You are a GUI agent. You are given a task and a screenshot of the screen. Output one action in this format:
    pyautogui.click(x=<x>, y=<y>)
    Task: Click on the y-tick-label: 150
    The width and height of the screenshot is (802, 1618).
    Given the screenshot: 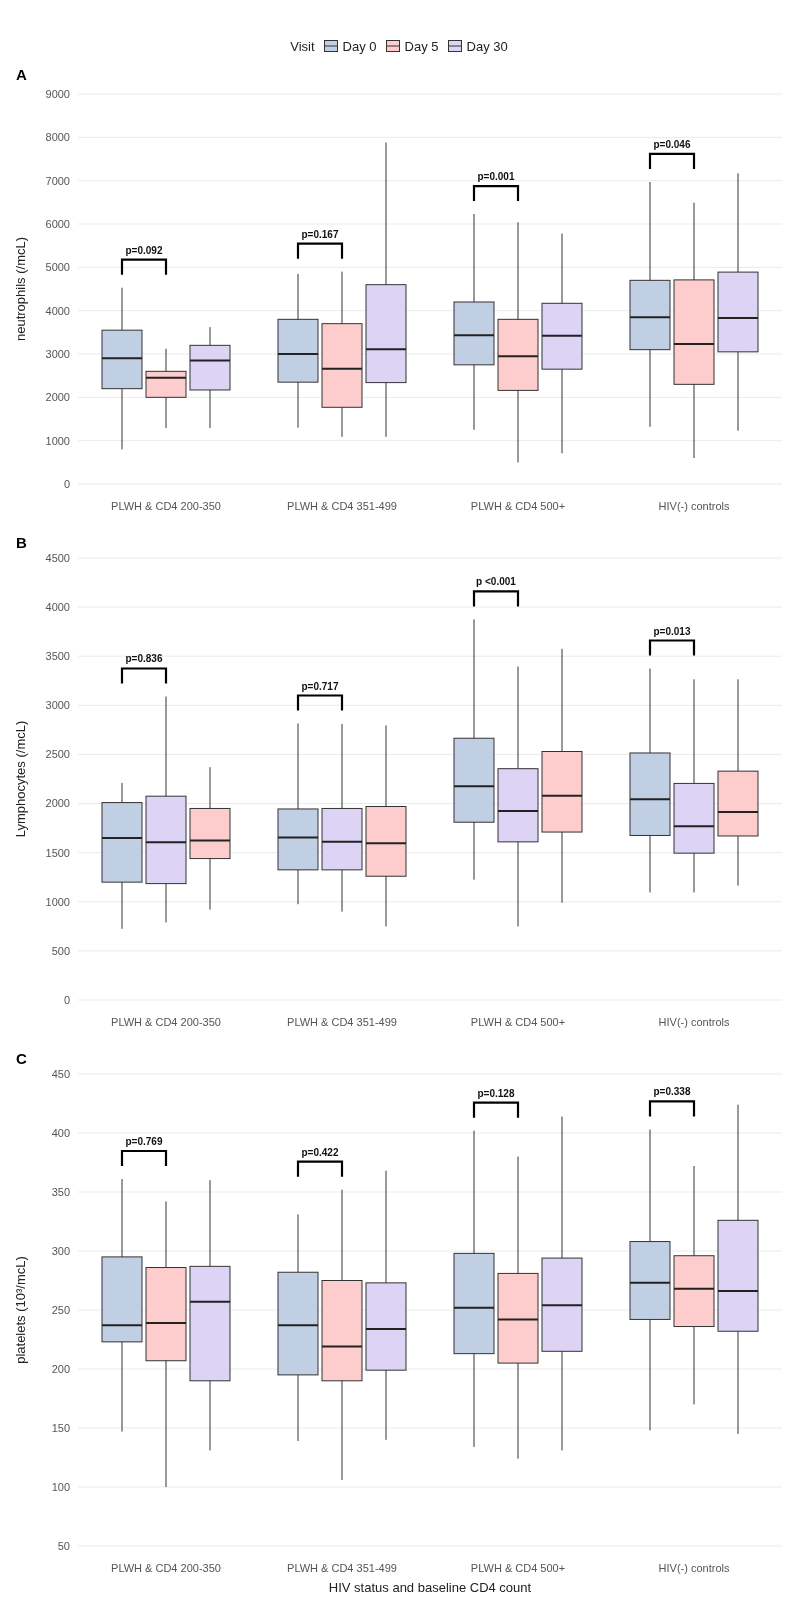 What is the action you would take?
    pyautogui.click(x=60, y=1427)
    